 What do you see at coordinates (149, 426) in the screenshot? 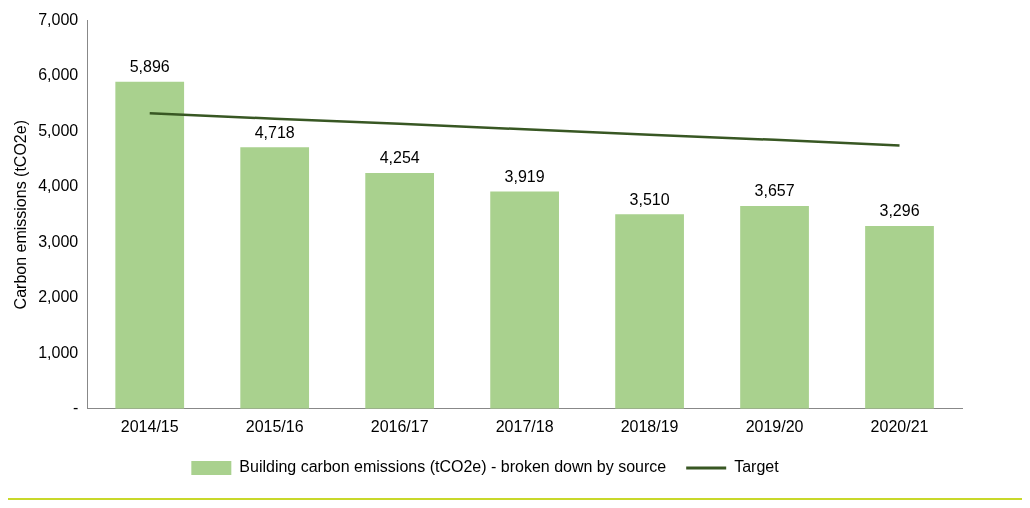
I see `x-tick-label: 2014/15` at bounding box center [149, 426].